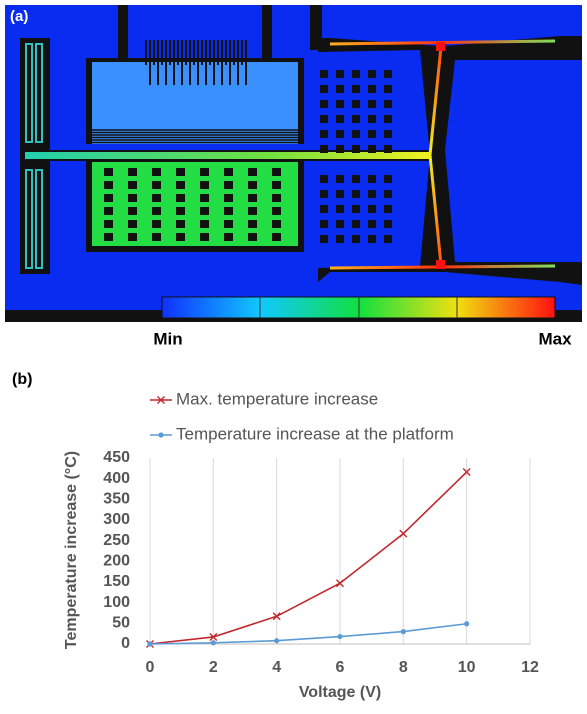  Describe the element at coordinates (167, 338) in the screenshot. I see `colorbar-min: Min` at that location.